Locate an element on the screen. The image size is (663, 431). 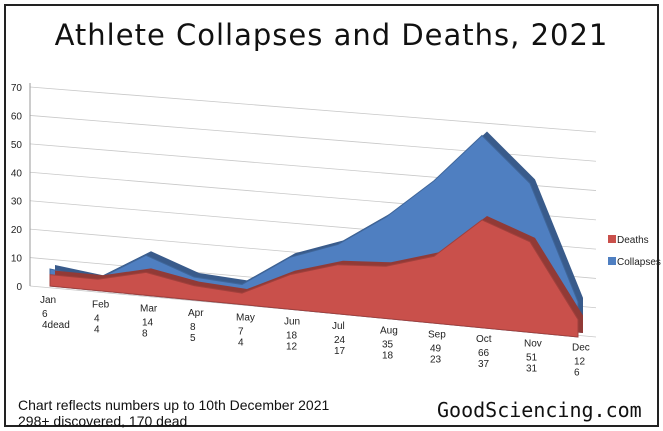
deaths-count-label: 17 is located at coordinates (340, 351).